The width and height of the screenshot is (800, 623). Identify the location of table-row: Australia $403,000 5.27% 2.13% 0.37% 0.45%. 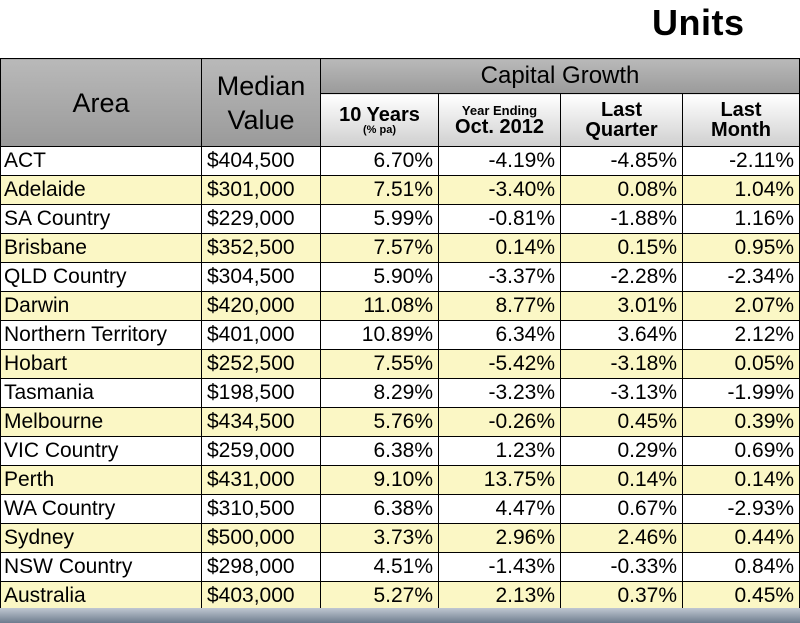
(400, 596).